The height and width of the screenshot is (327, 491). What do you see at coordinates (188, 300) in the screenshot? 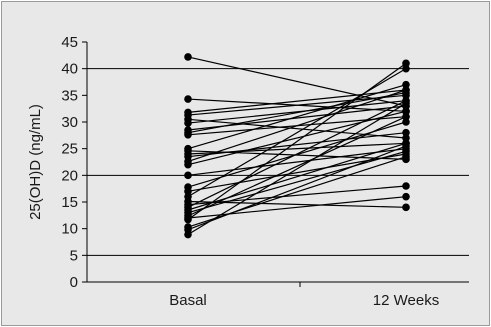
I see `x-tick-label: Basal` at bounding box center [188, 300].